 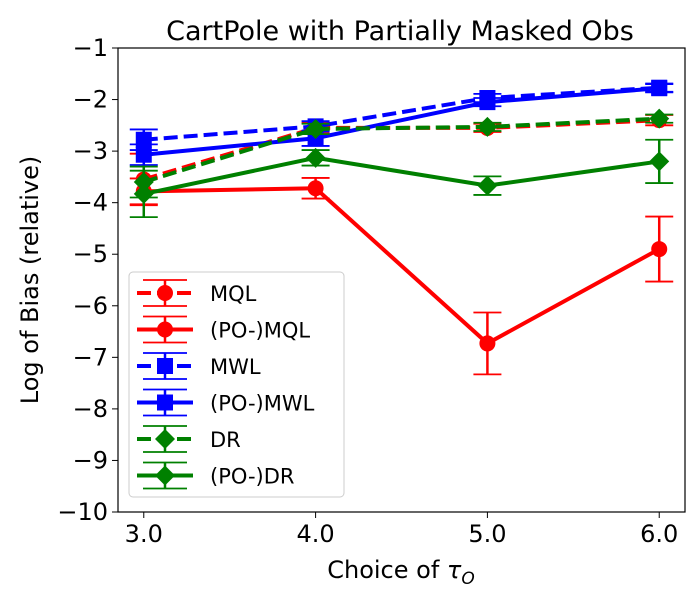 What do you see at coordinates (400, 31) in the screenshot?
I see `chart-title: CartPole with Partially Masked Obs` at bounding box center [400, 31].